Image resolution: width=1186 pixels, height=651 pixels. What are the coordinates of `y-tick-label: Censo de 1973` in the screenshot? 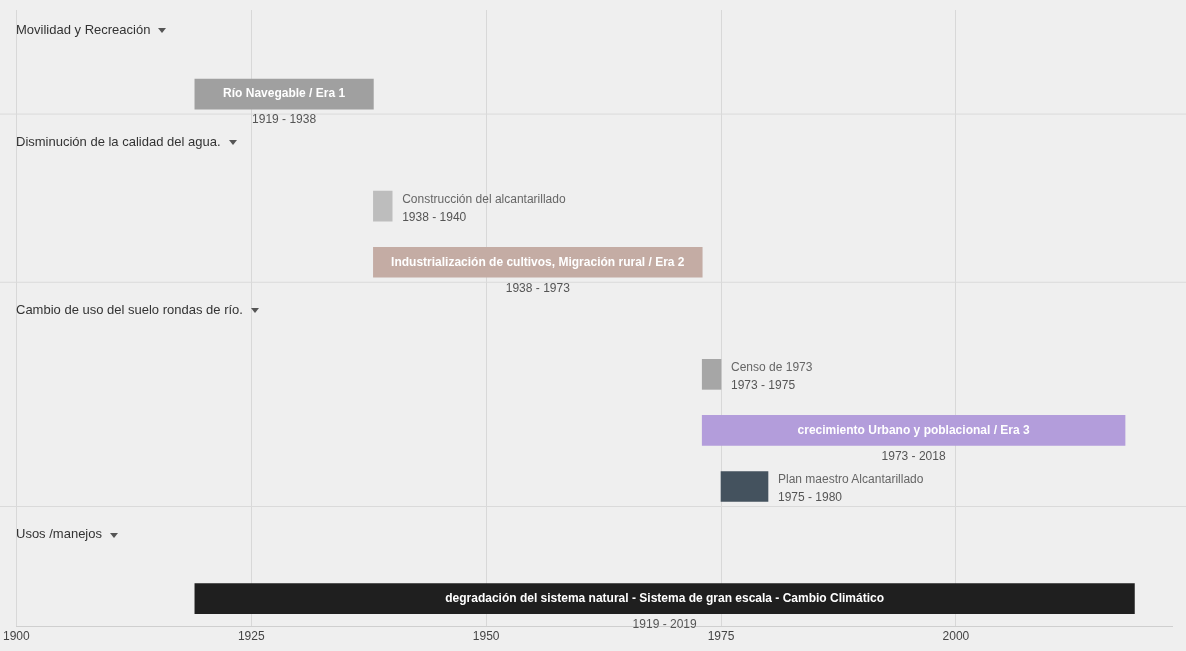 It's located at (772, 366).